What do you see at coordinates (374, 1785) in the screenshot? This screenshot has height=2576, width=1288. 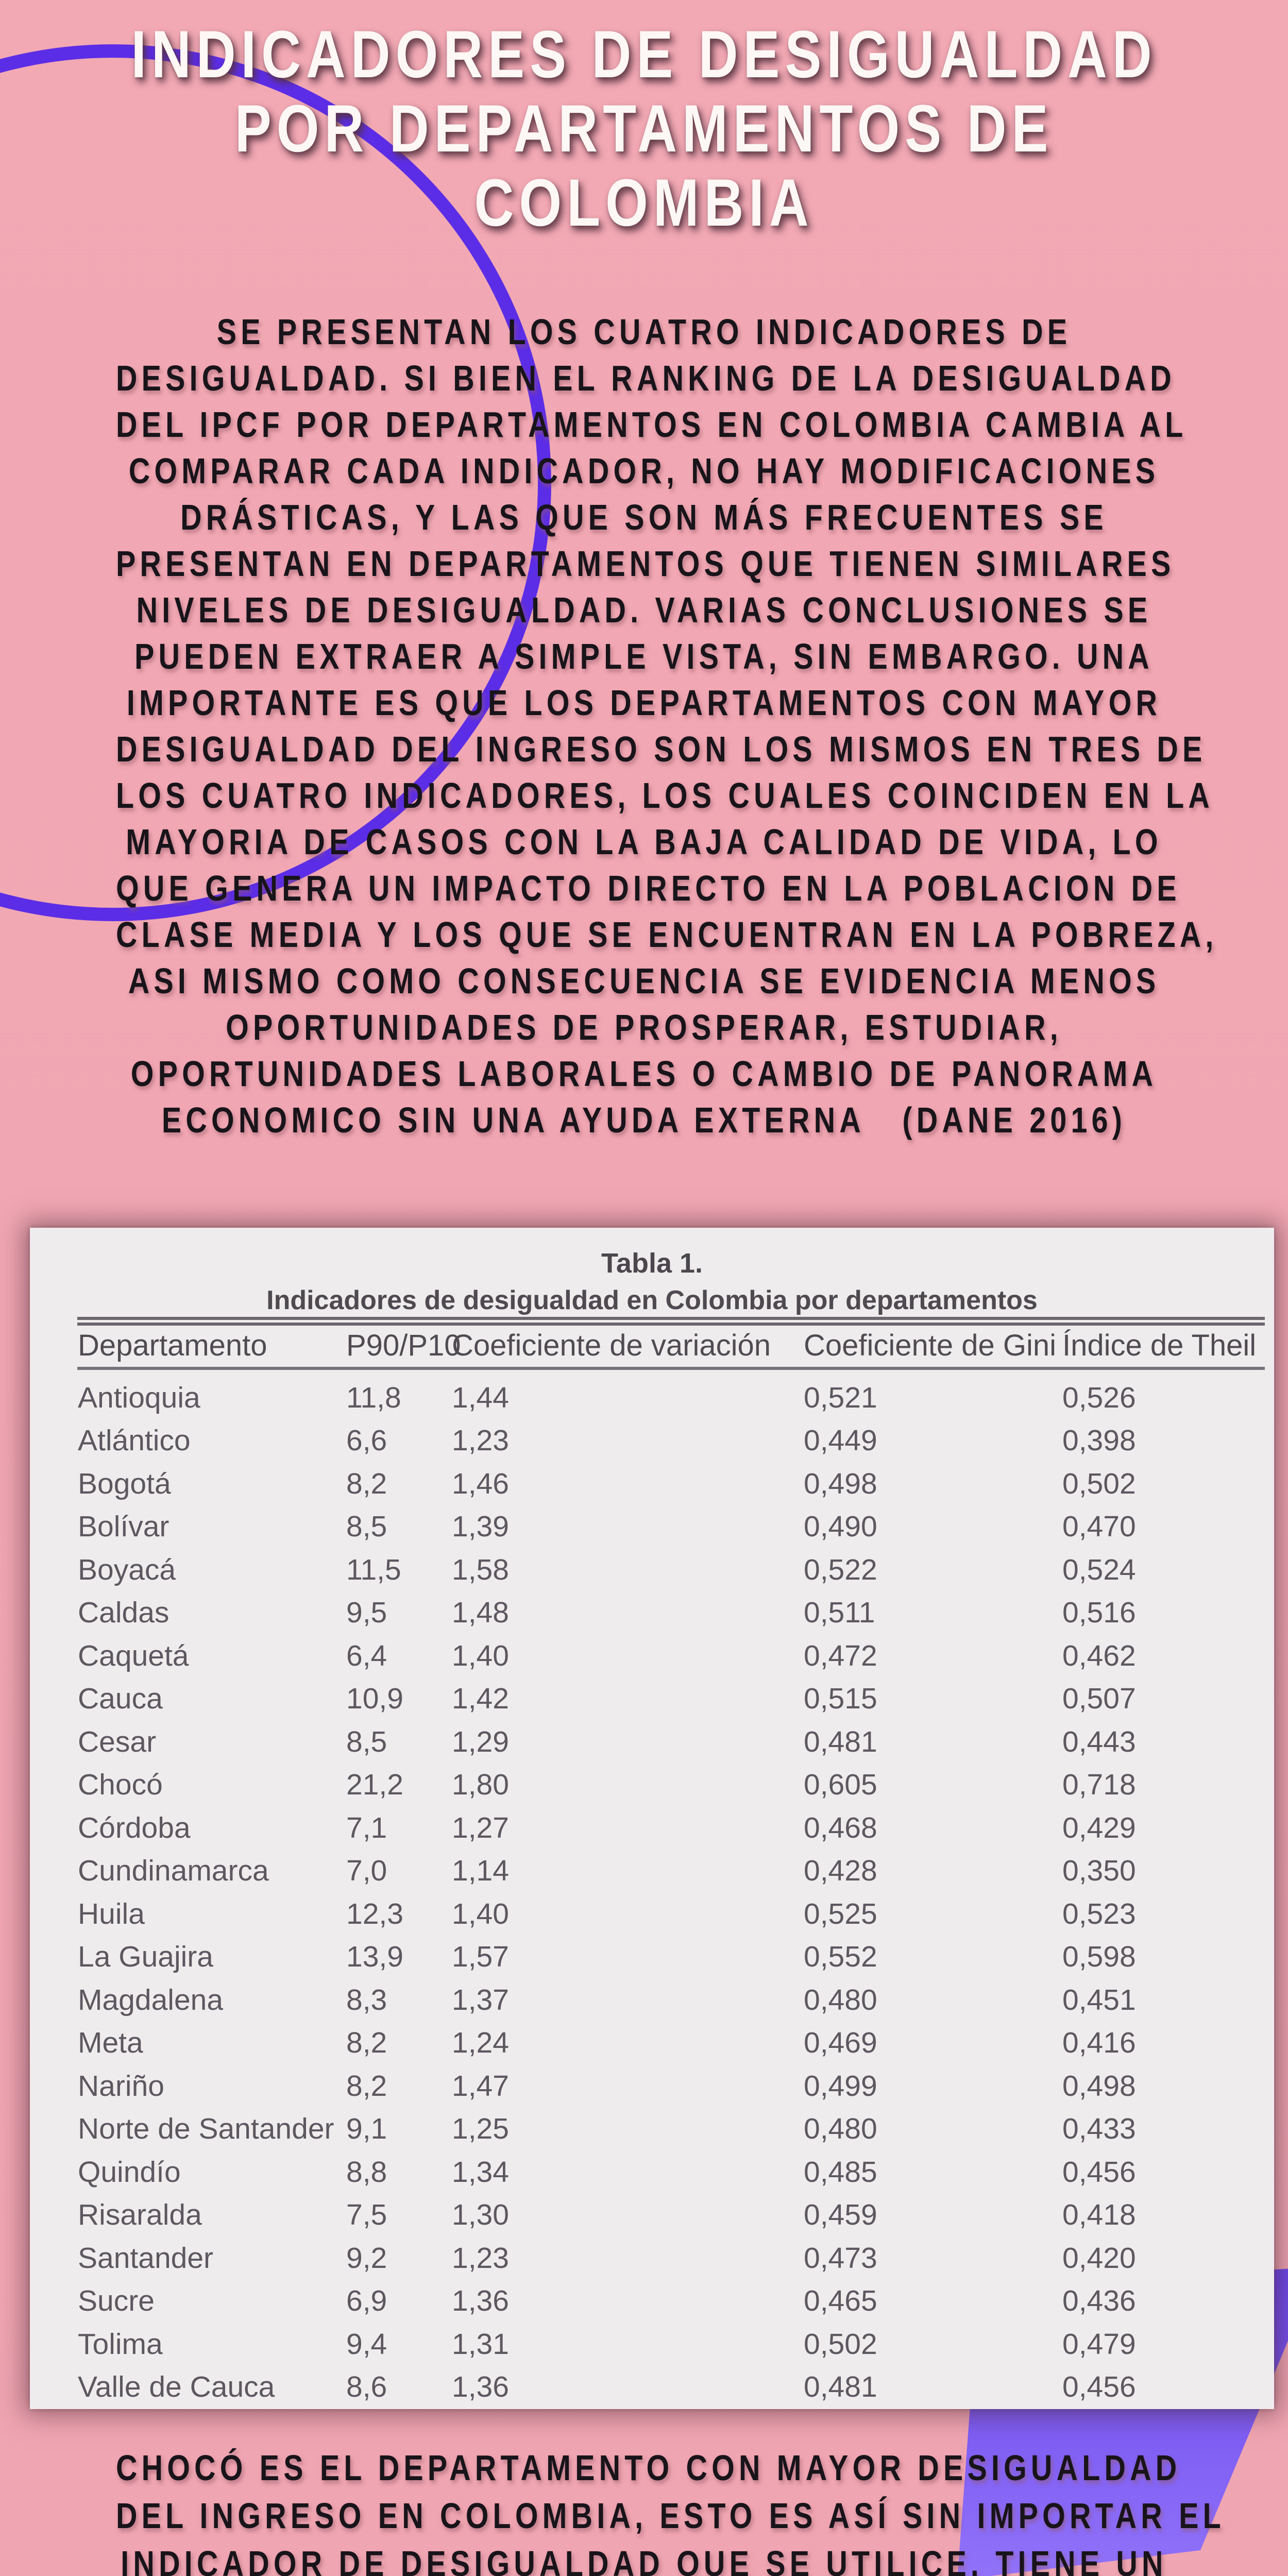 I see `table-row-p90_p10: 21,2` at bounding box center [374, 1785].